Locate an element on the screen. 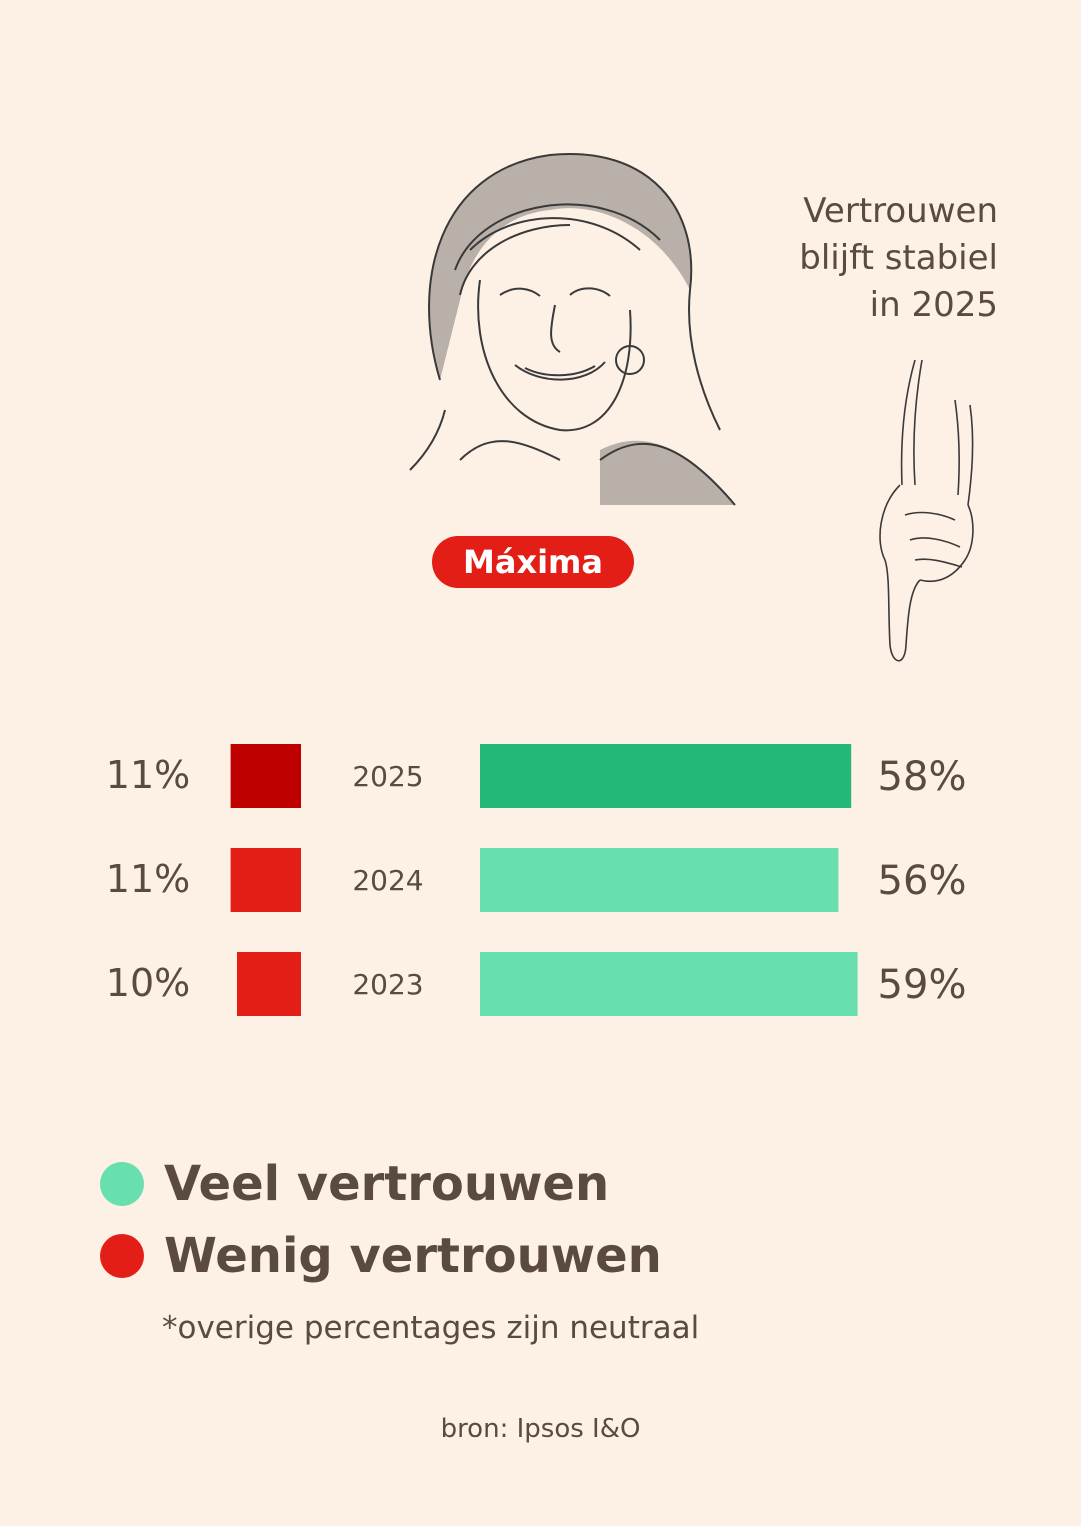 The height and width of the screenshot is (1526, 1081). pointing-hand-down-icon is located at coordinates (926, 510).